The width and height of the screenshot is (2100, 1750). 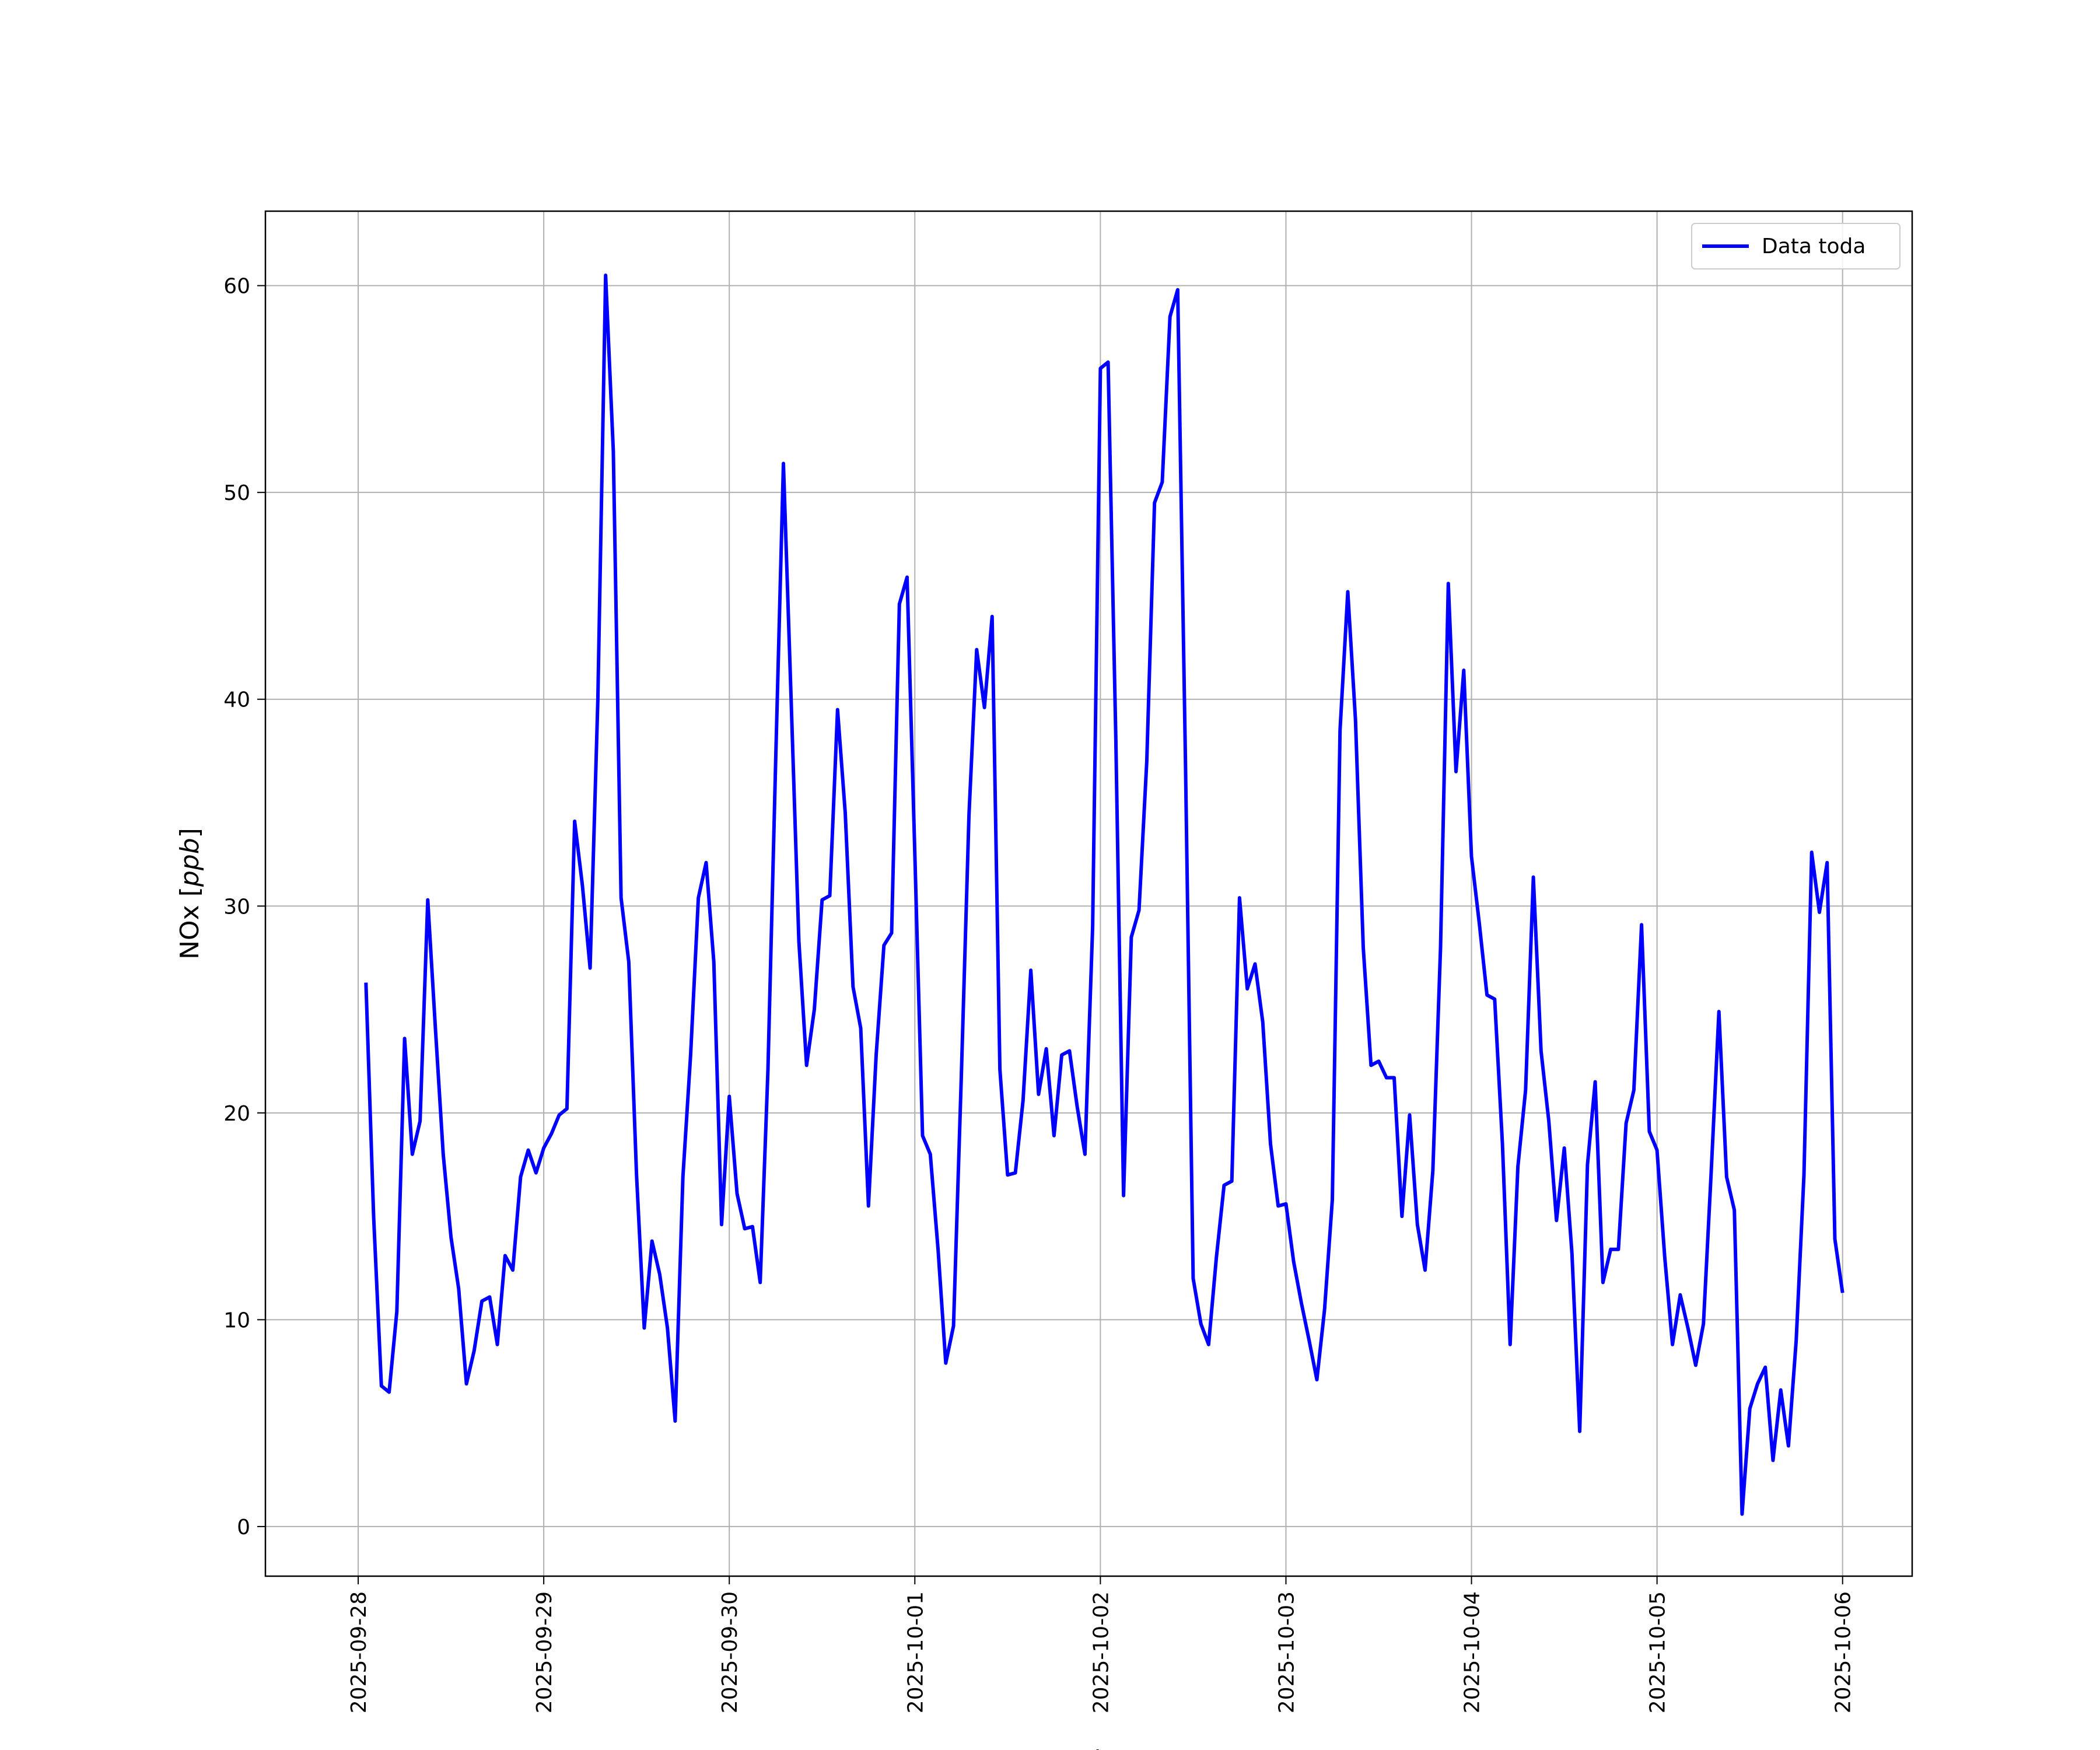 I want to click on legend: Data toda, so click(x=1796, y=246).